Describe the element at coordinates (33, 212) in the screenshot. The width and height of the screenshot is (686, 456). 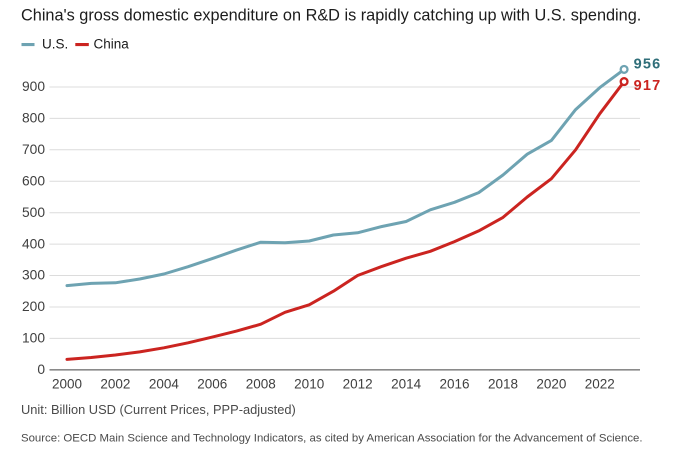
I see `svg-text: 500` at that location.